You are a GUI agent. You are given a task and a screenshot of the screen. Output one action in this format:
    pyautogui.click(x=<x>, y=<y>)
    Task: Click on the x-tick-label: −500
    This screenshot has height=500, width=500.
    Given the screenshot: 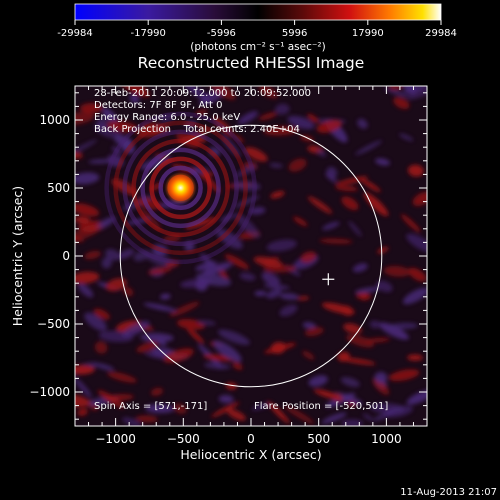 What is the action you would take?
    pyautogui.click(x=183, y=439)
    